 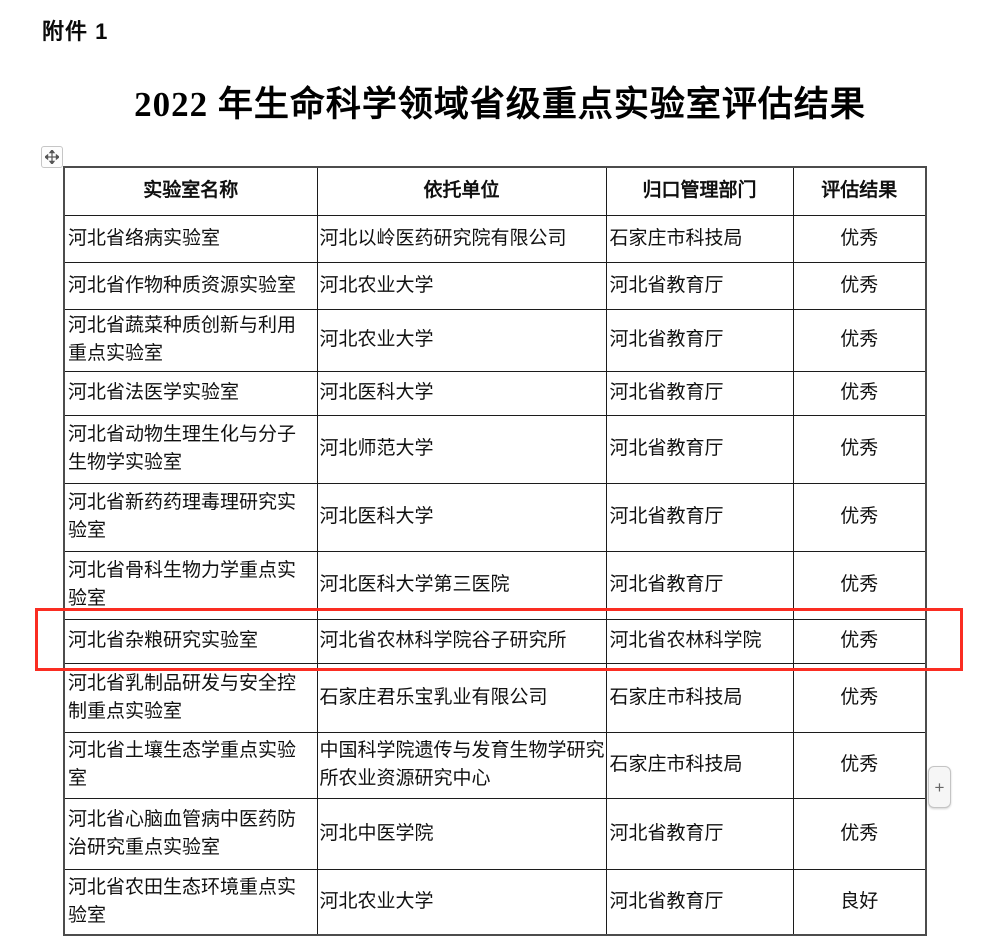 I want to click on table-row: 河北省新药药理毒理研究实验室 河北医科大学 河北省教育厅 优秀, so click(x=495, y=517).